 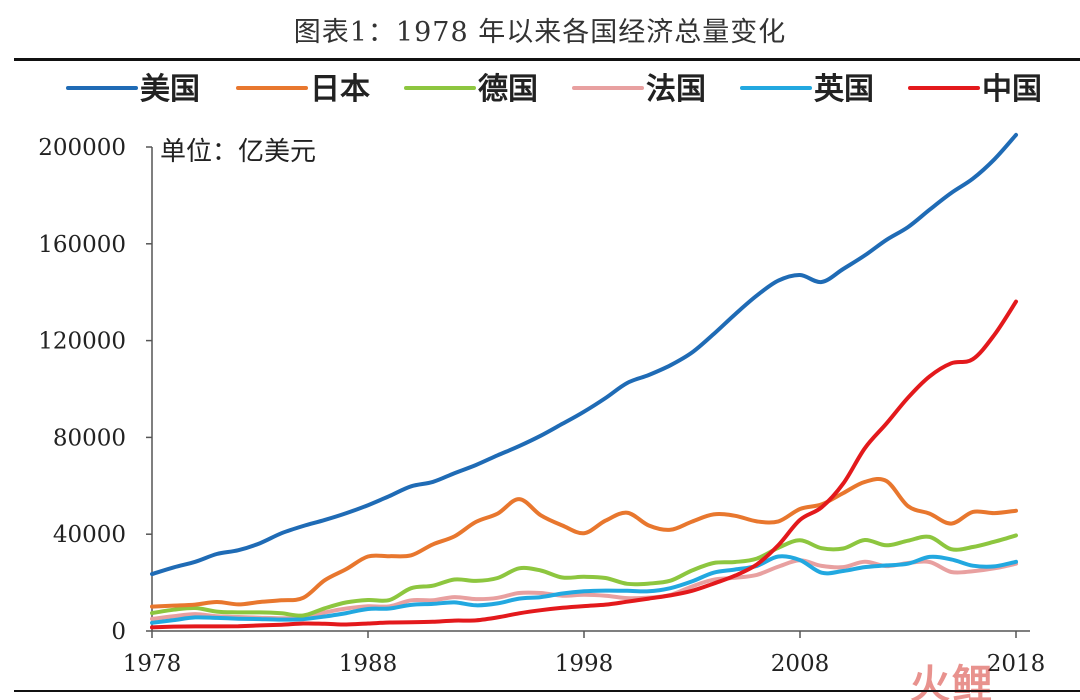 I want to click on x-tick-label: 1988, so click(x=368, y=664).